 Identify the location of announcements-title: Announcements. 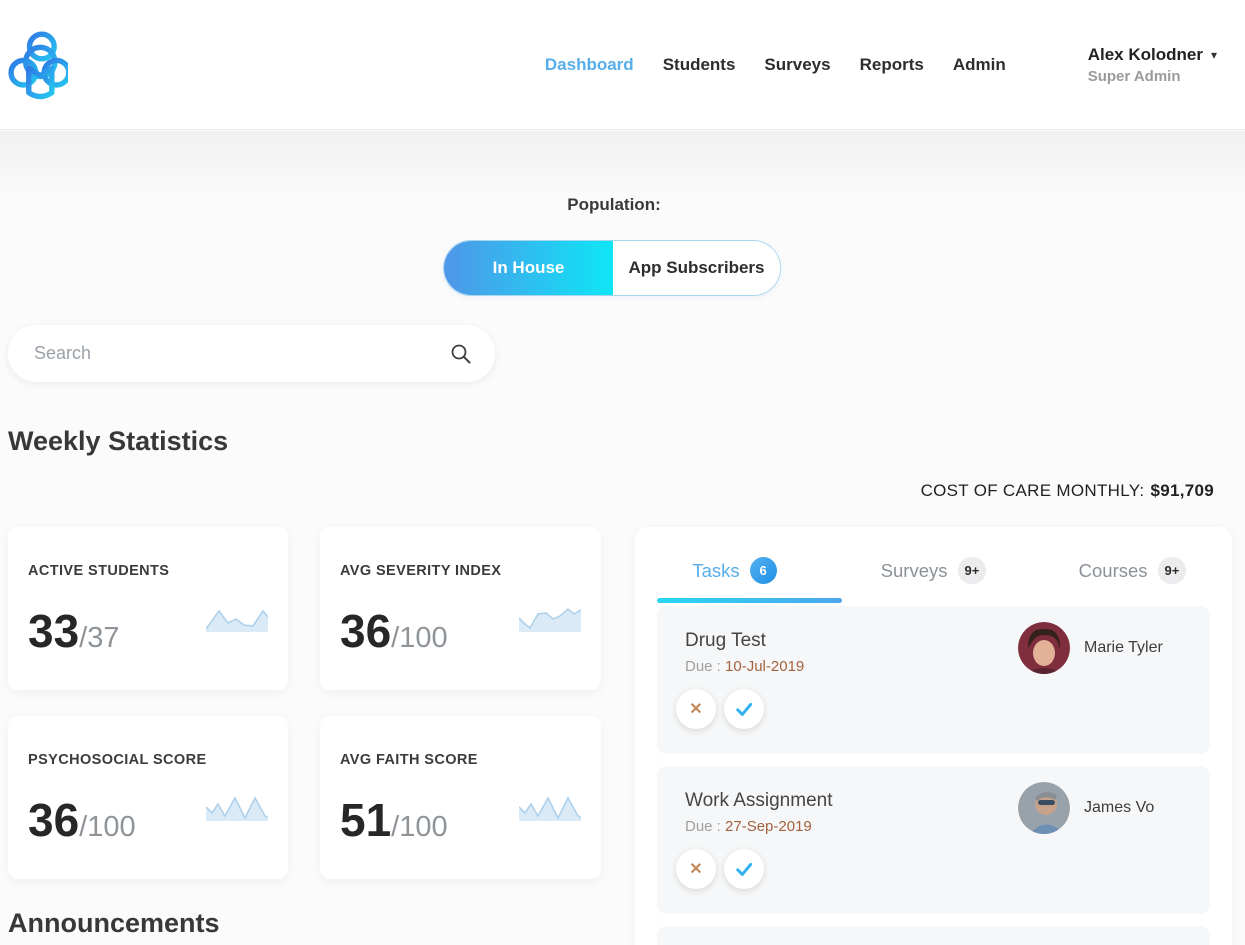
(114, 923).